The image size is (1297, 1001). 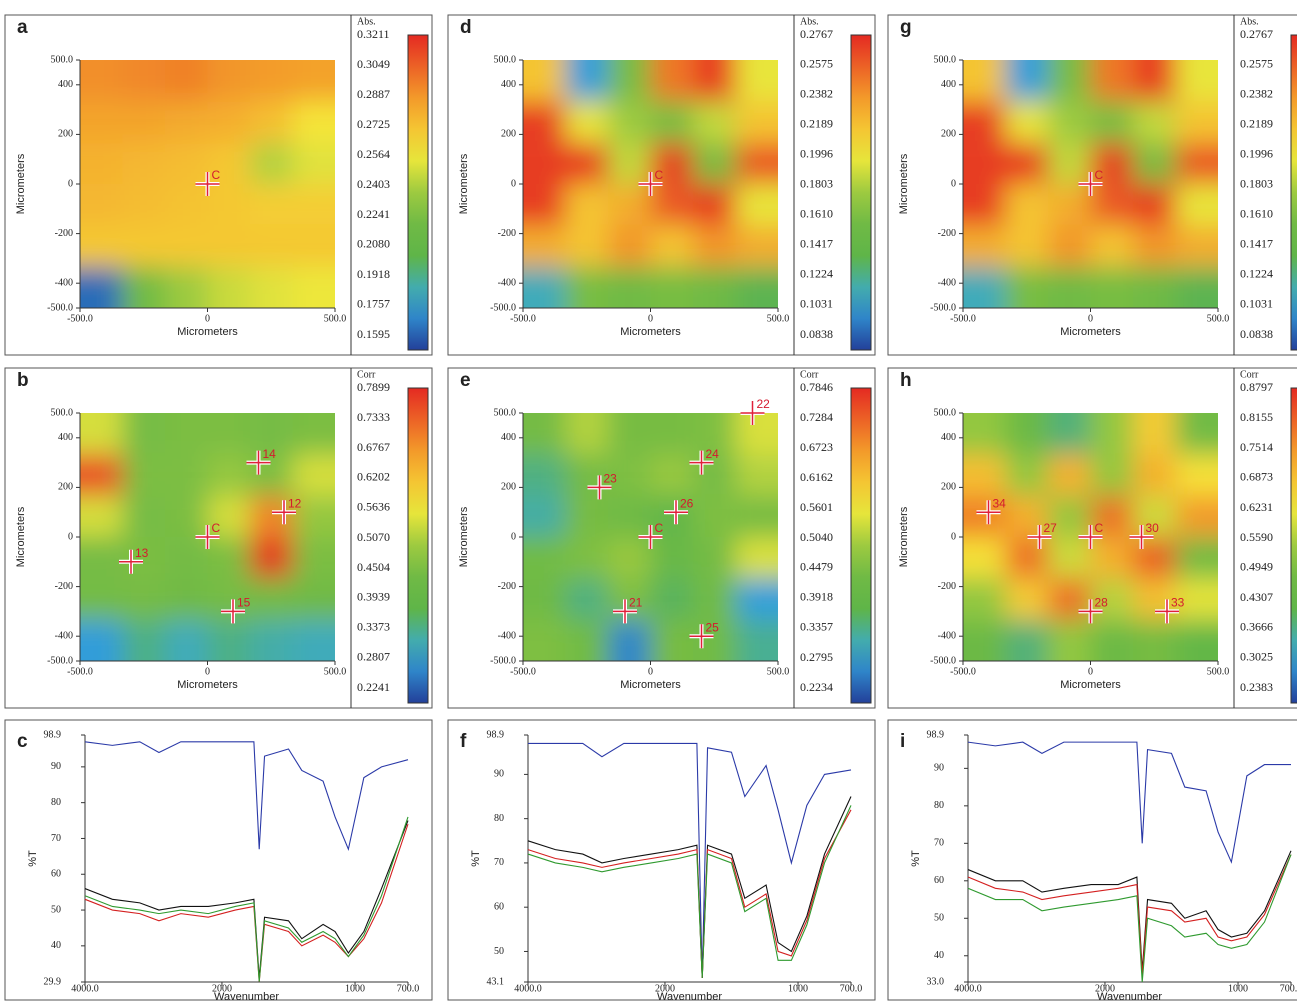 What do you see at coordinates (611, 479) in the screenshot?
I see `marker-label: 23` at bounding box center [611, 479].